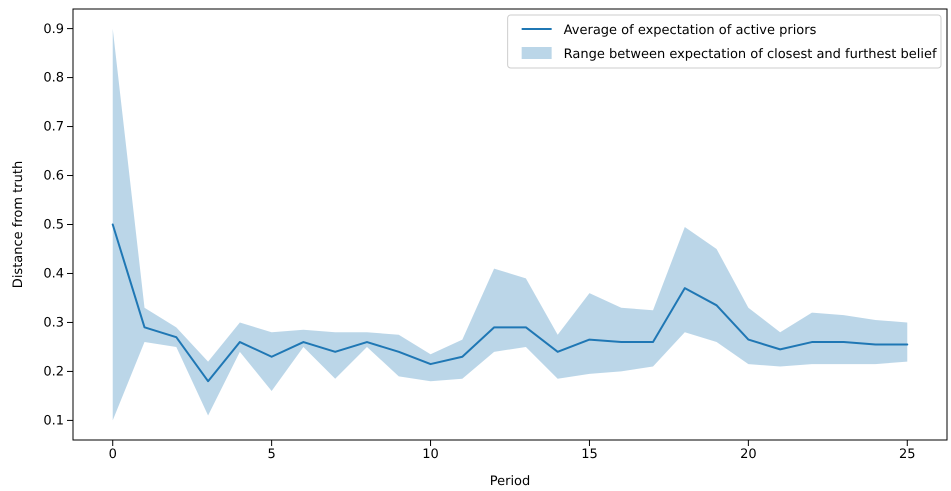 This screenshot has width=951, height=491. I want to click on x-tick-label: 0, so click(112, 454).